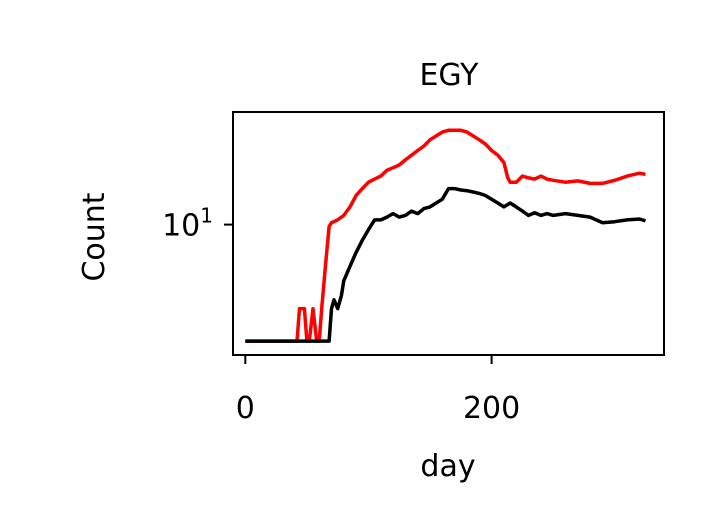  Describe the element at coordinates (94, 236) in the screenshot. I see `y-axis-label: Count` at that location.